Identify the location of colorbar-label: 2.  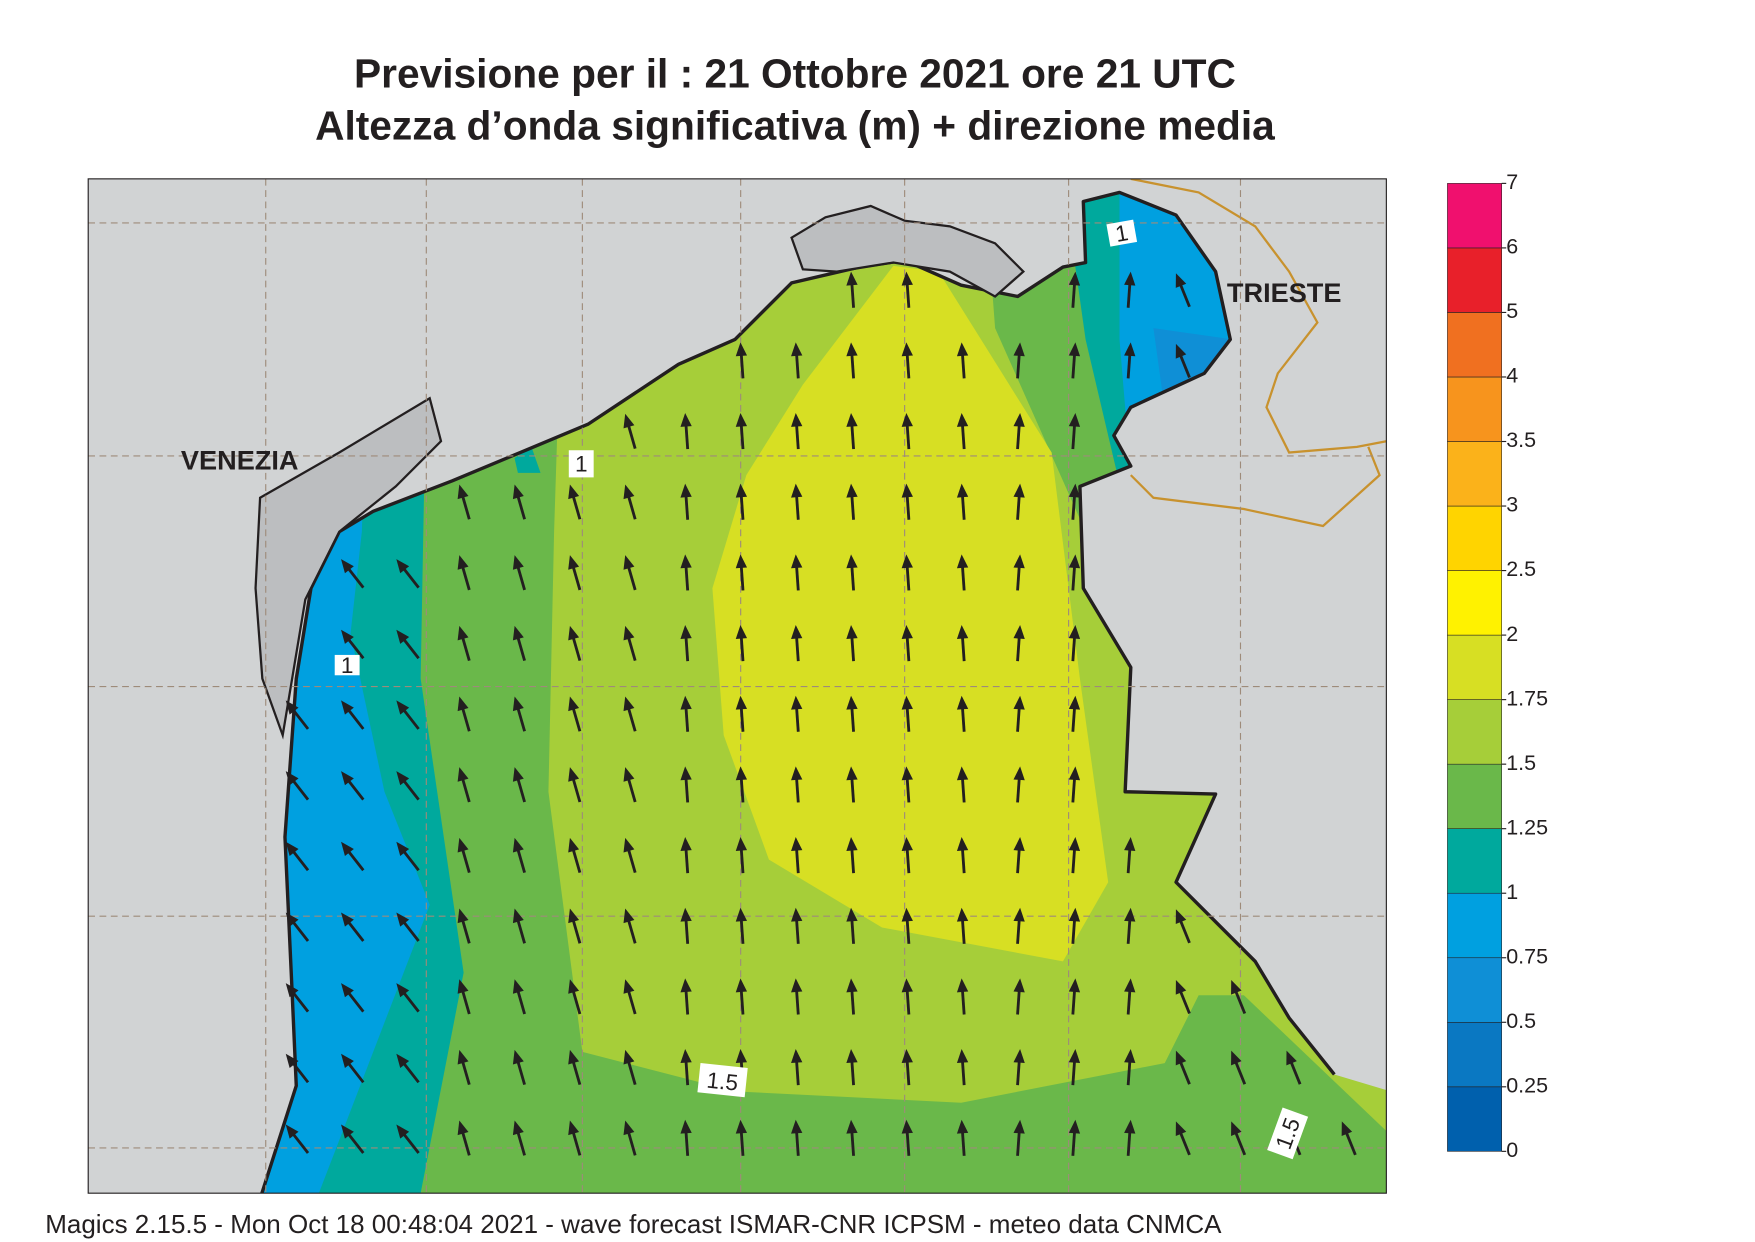
(1512, 634).